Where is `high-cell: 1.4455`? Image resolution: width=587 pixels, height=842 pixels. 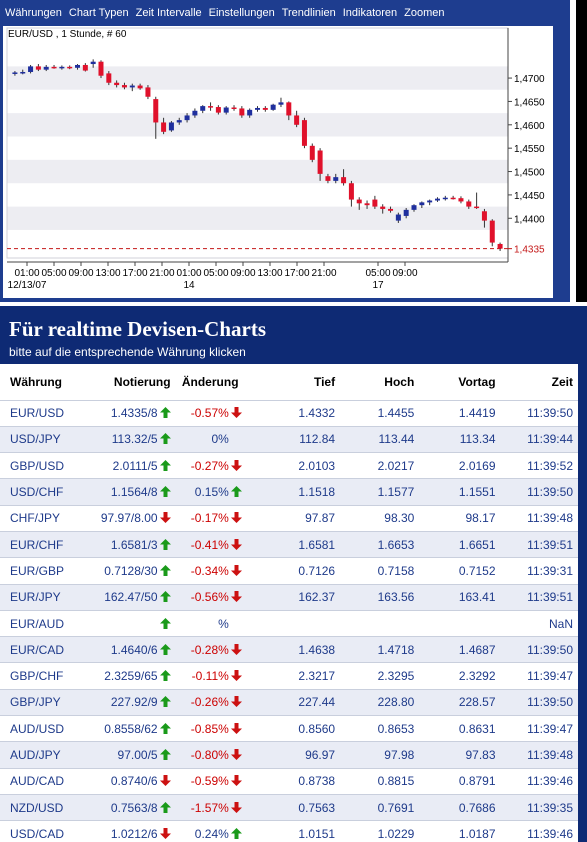 high-cell: 1.4455 is located at coordinates (375, 413).